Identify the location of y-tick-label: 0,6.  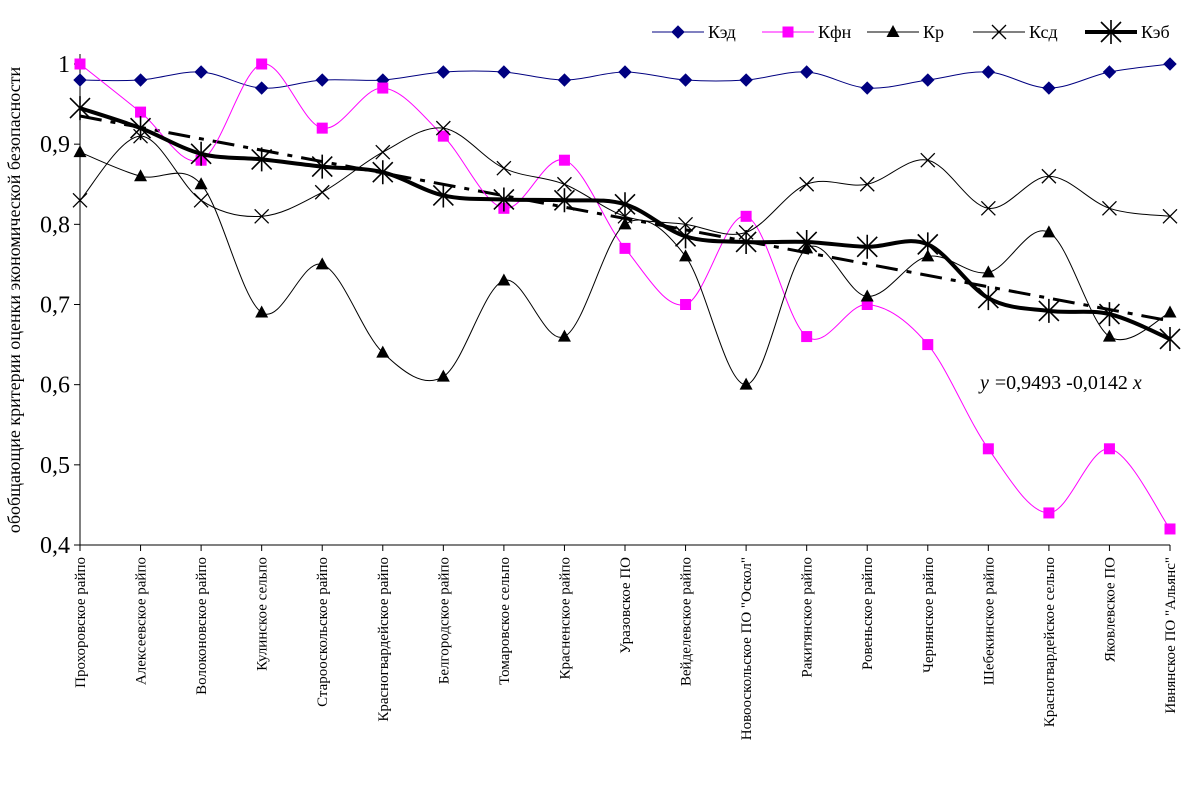
(55, 386).